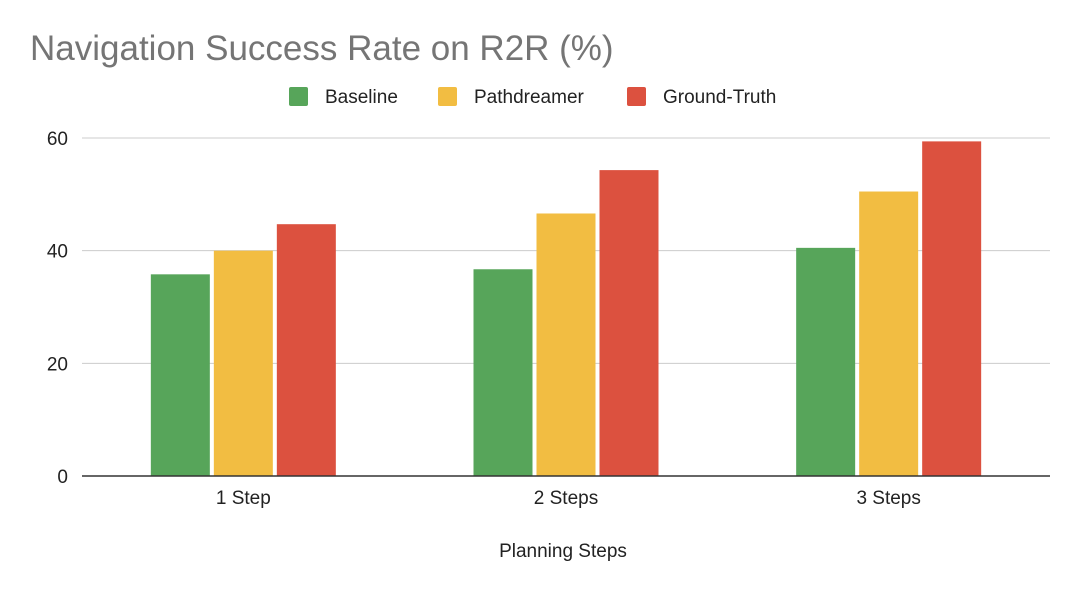  What do you see at coordinates (243, 498) in the screenshot?
I see `x-tick-label-1-step: 1 Step` at bounding box center [243, 498].